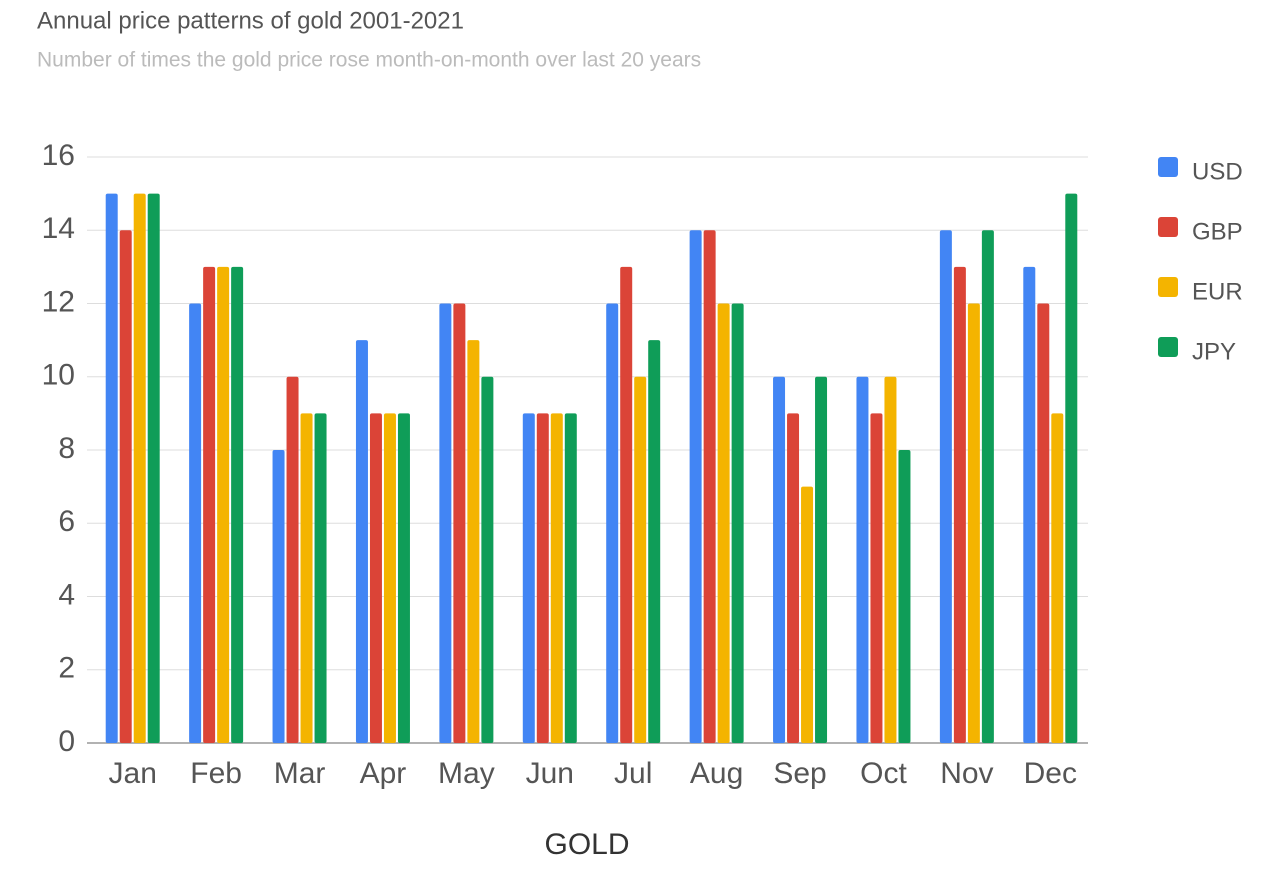  I want to click on legend-label: GBP, so click(1217, 231).